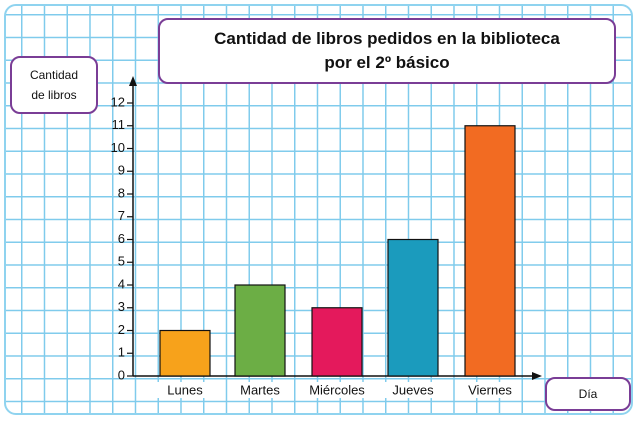 This screenshot has height=421, width=639. Describe the element at coordinates (118, 147) in the screenshot. I see `y-tick-label: 10` at that location.